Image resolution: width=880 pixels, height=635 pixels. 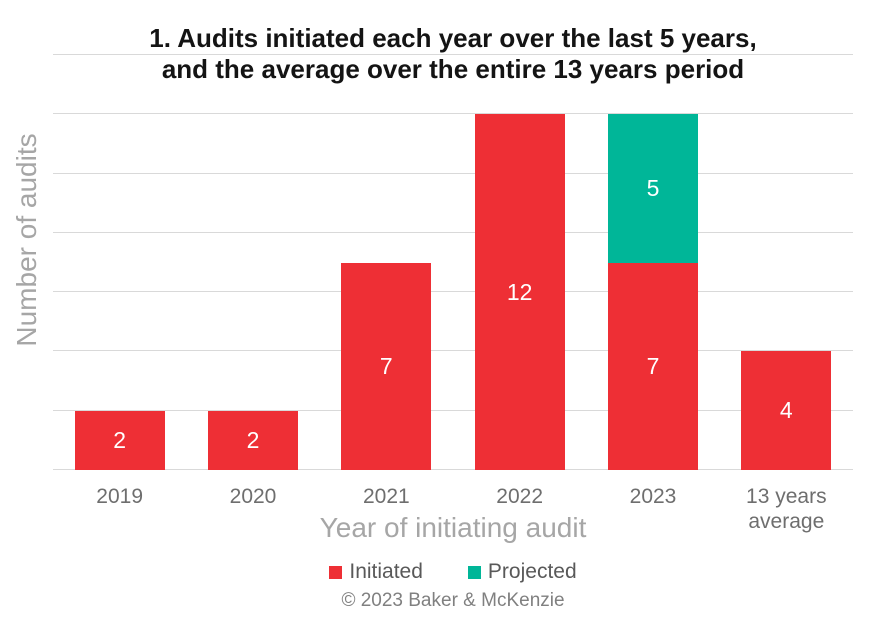 I want to click on bar-value-label-2023-projected: 5, so click(x=653, y=187).